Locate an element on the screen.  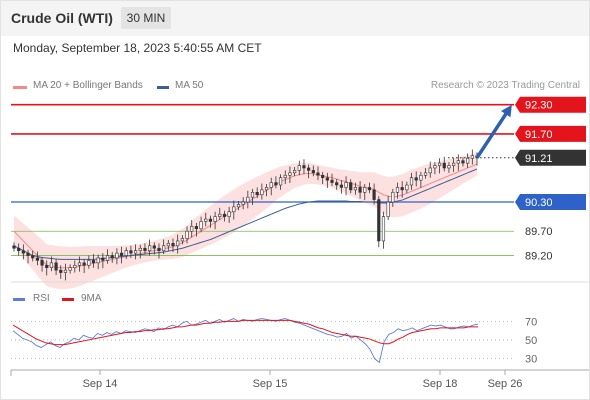
forecast-arrow is located at coordinates (492, 134).